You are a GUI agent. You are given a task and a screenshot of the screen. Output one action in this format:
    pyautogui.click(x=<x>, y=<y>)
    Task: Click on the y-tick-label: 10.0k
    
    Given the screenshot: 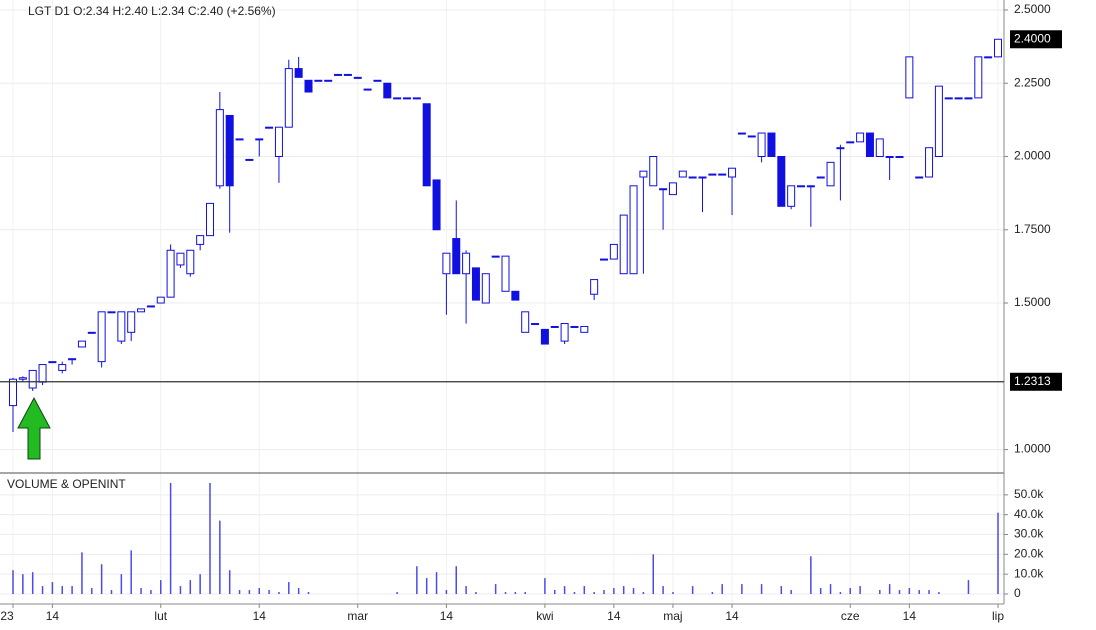 What is the action you would take?
    pyautogui.click(x=1029, y=573)
    